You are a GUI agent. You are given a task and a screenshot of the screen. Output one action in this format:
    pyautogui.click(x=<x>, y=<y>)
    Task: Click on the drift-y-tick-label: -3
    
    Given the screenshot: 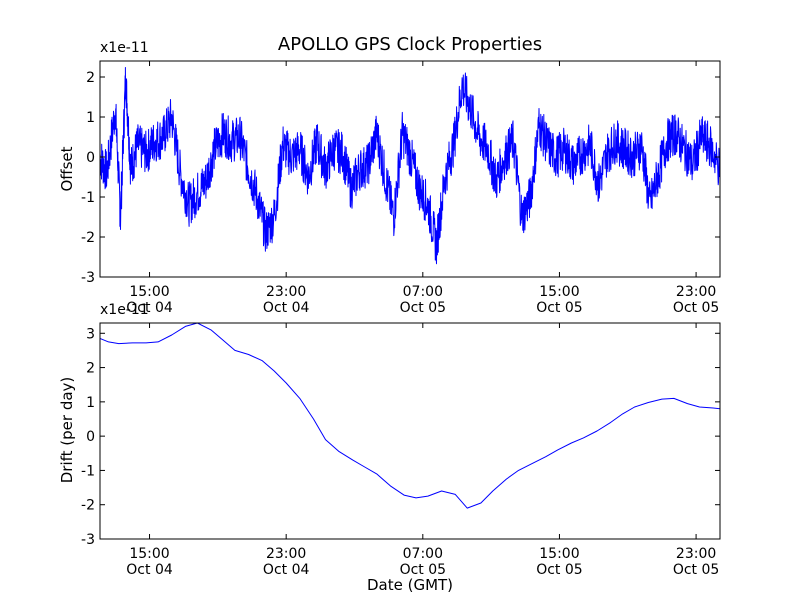 What is the action you would take?
    pyautogui.click(x=88, y=540)
    